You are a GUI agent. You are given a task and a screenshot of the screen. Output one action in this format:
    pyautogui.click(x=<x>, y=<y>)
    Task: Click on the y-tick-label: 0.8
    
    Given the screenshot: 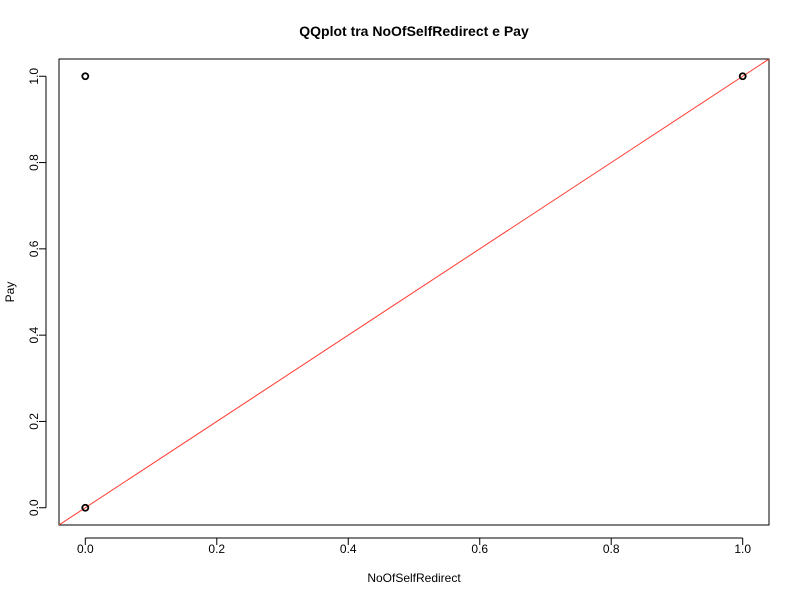 What is the action you would take?
    pyautogui.click(x=34, y=162)
    